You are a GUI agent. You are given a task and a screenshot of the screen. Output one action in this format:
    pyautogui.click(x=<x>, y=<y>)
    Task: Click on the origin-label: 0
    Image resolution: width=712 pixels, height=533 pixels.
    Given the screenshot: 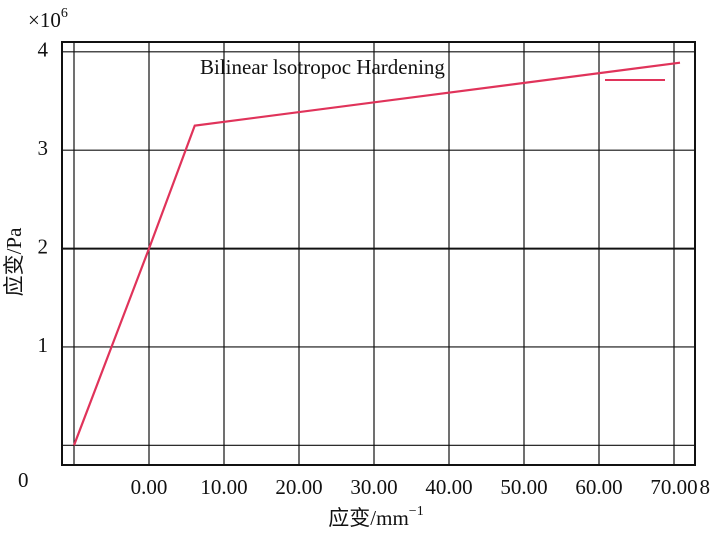 What is the action you would take?
    pyautogui.click(x=23, y=480)
    